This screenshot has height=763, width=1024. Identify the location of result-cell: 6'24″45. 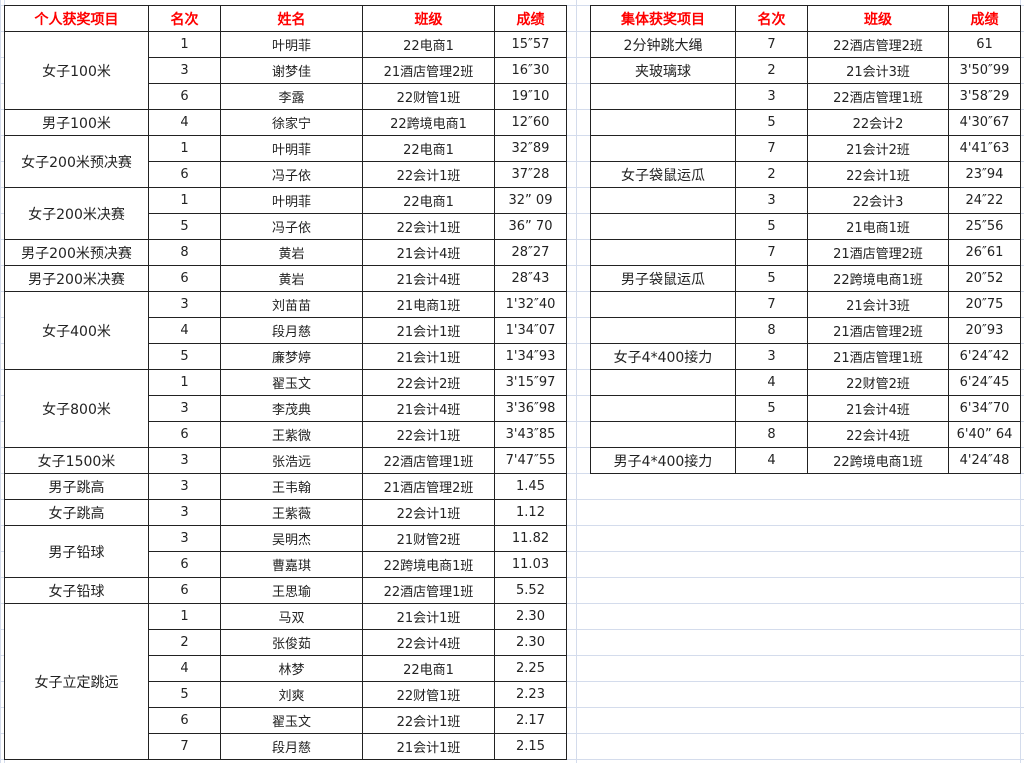
(984, 382).